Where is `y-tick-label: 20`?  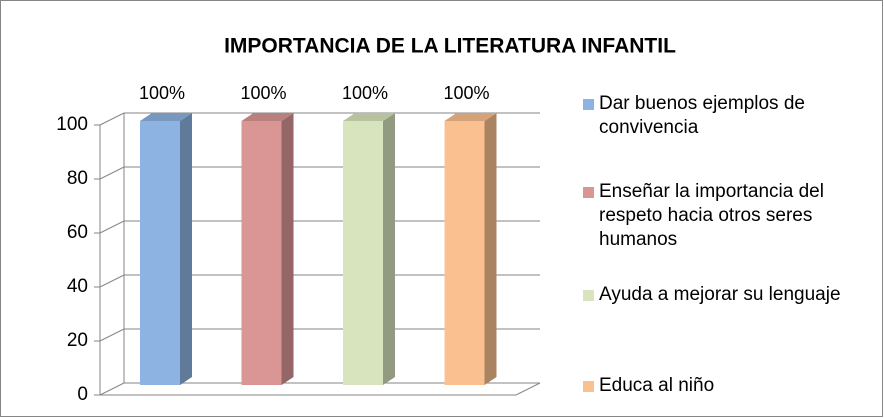 y-tick-label: 20 is located at coordinates (77, 340).